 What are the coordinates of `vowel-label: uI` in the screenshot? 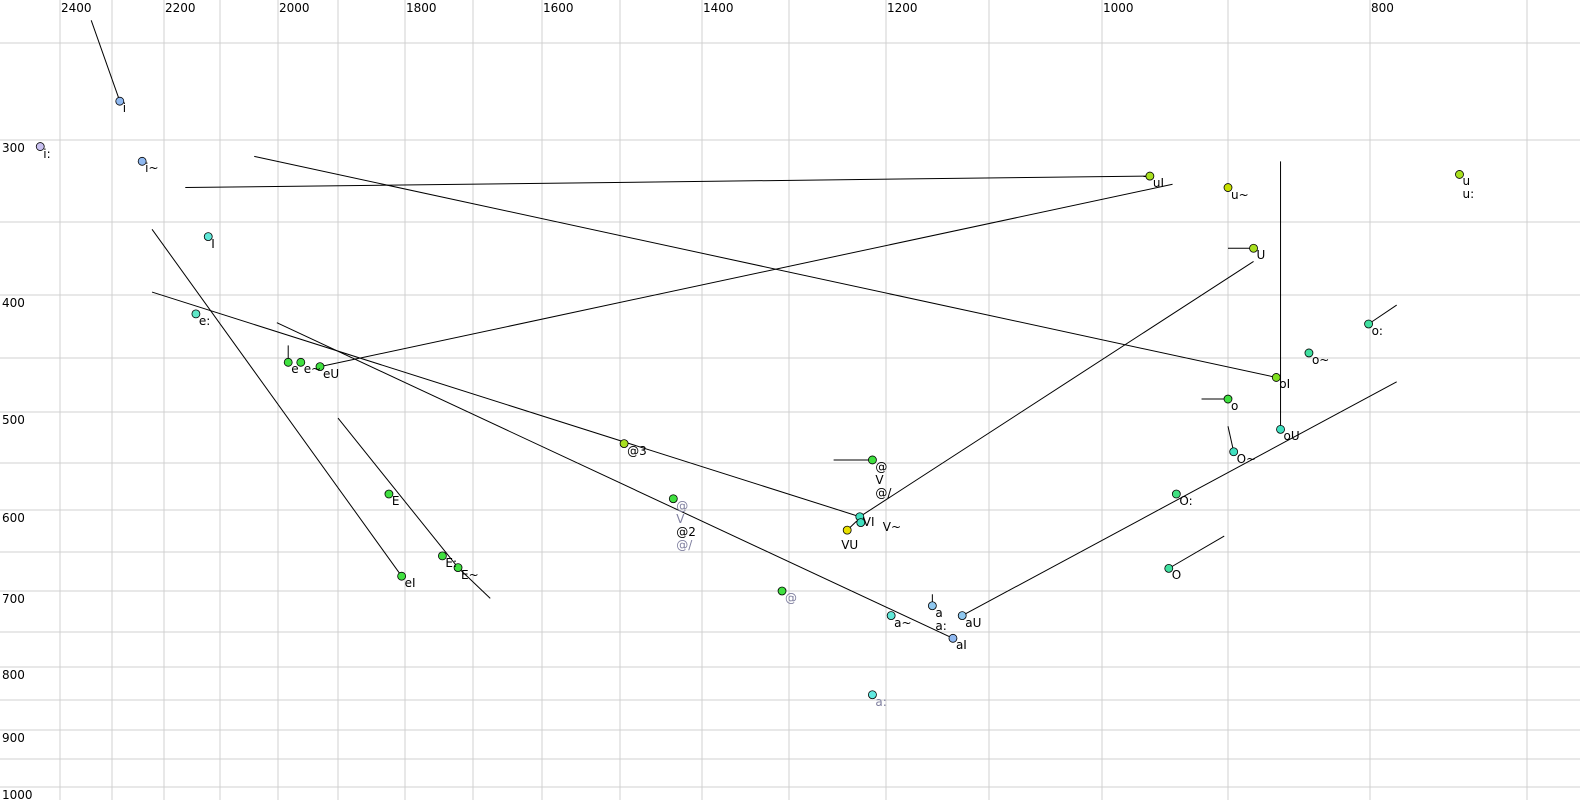 It's located at (1158, 183).